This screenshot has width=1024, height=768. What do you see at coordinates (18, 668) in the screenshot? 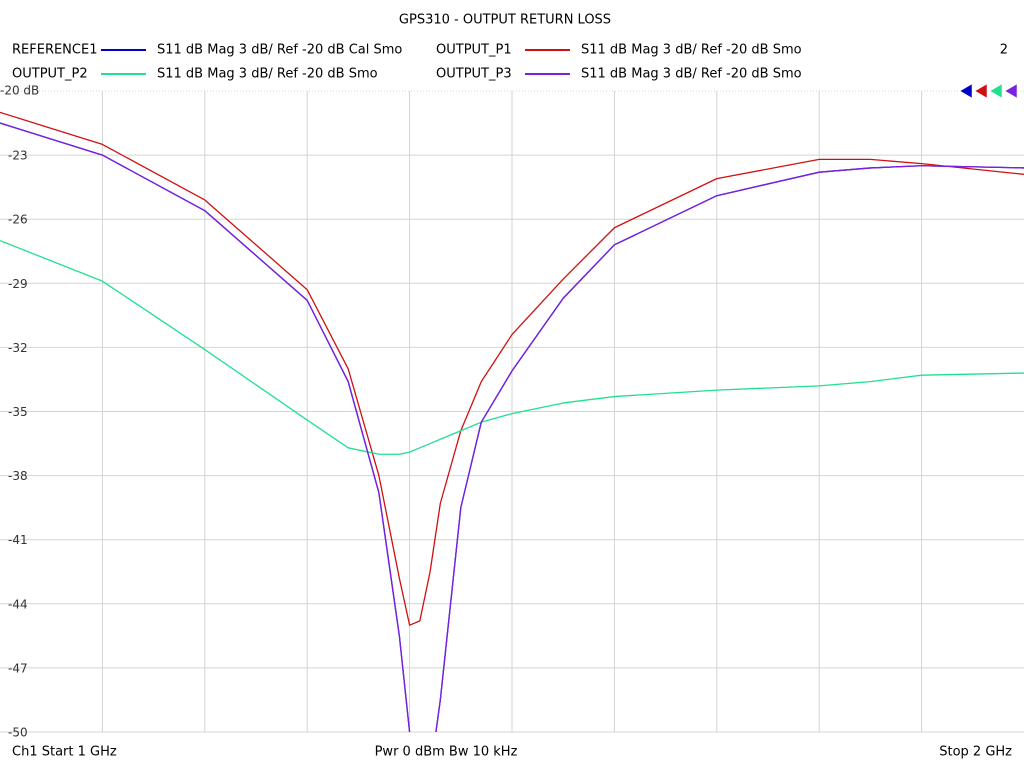
I see `y-tick-label: -47` at bounding box center [18, 668].